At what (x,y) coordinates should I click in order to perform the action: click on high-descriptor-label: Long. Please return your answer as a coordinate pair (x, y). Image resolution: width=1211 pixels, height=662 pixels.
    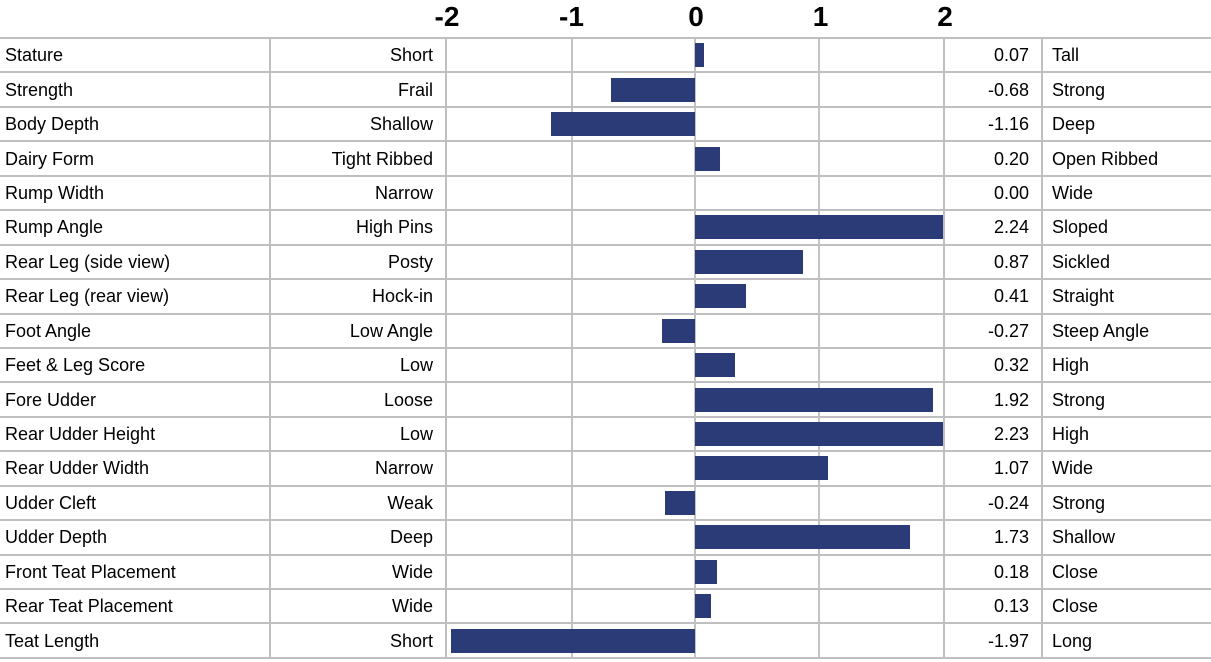
    Looking at the image, I should click on (1072, 640).